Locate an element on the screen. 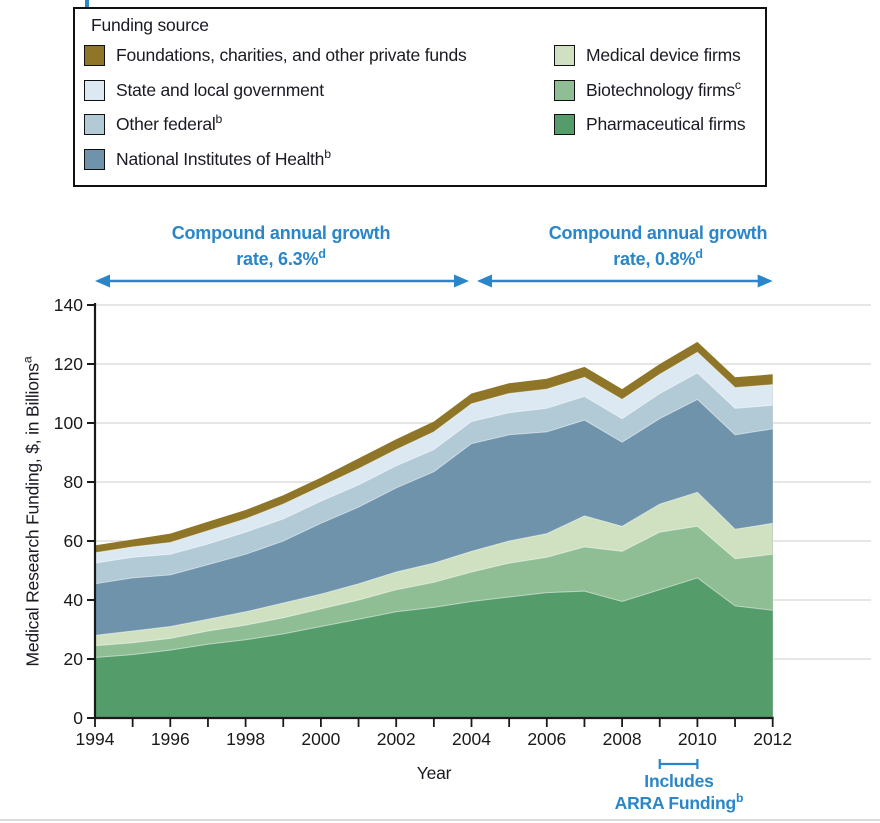 This screenshot has height=823, width=880. cagr-annotation-left: Compound annual growth rate, 6.3%d is located at coordinates (281, 246).